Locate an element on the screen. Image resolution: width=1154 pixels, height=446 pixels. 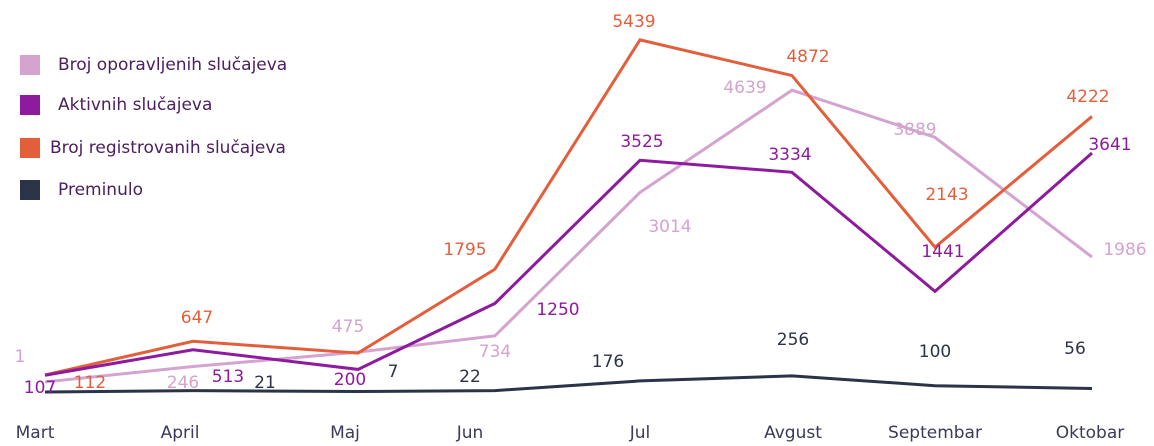
x-tick-label: Jul is located at coordinates (640, 433).